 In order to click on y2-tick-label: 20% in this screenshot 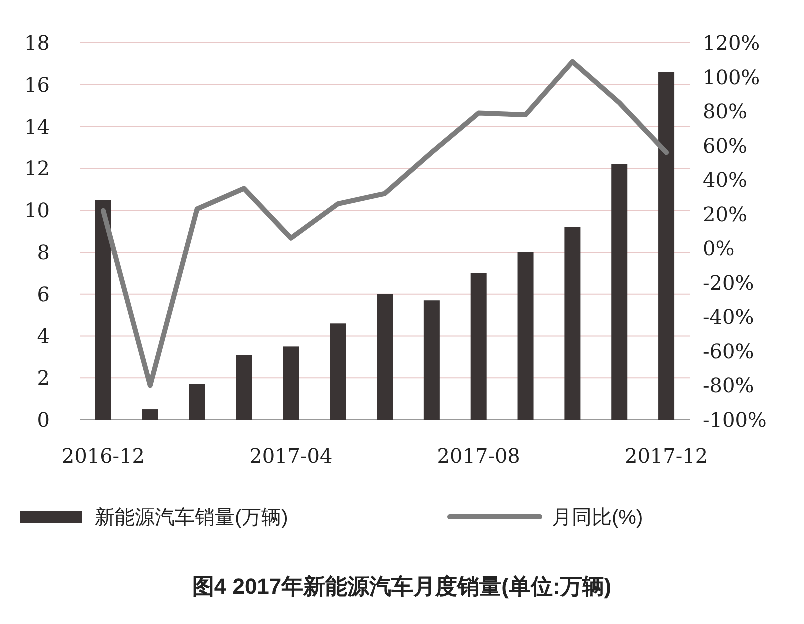, I will do `click(725, 214)`.